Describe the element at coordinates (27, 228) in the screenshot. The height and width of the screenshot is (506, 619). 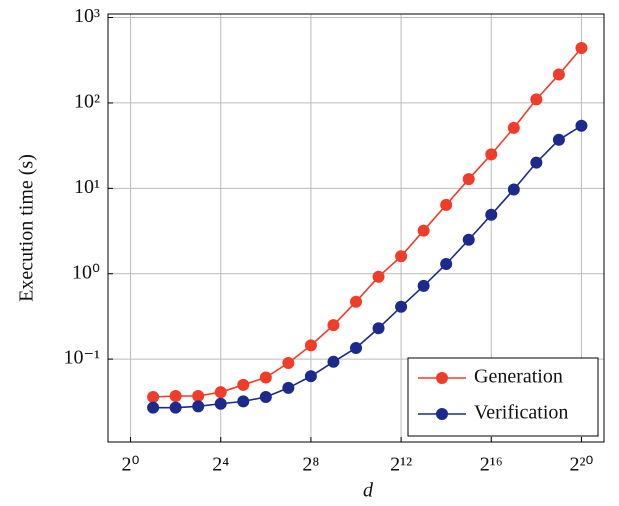
I see `y-axis-label: Execution time (s)` at that location.